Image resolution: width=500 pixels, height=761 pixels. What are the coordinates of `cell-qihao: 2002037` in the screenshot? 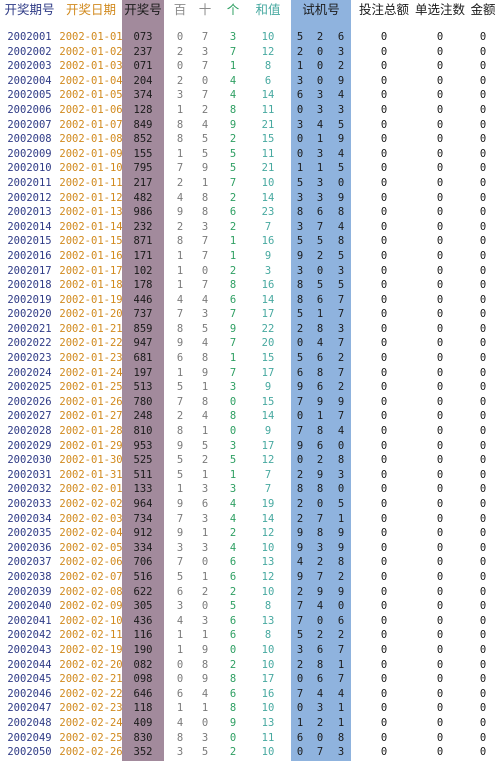 It's located at (29, 562).